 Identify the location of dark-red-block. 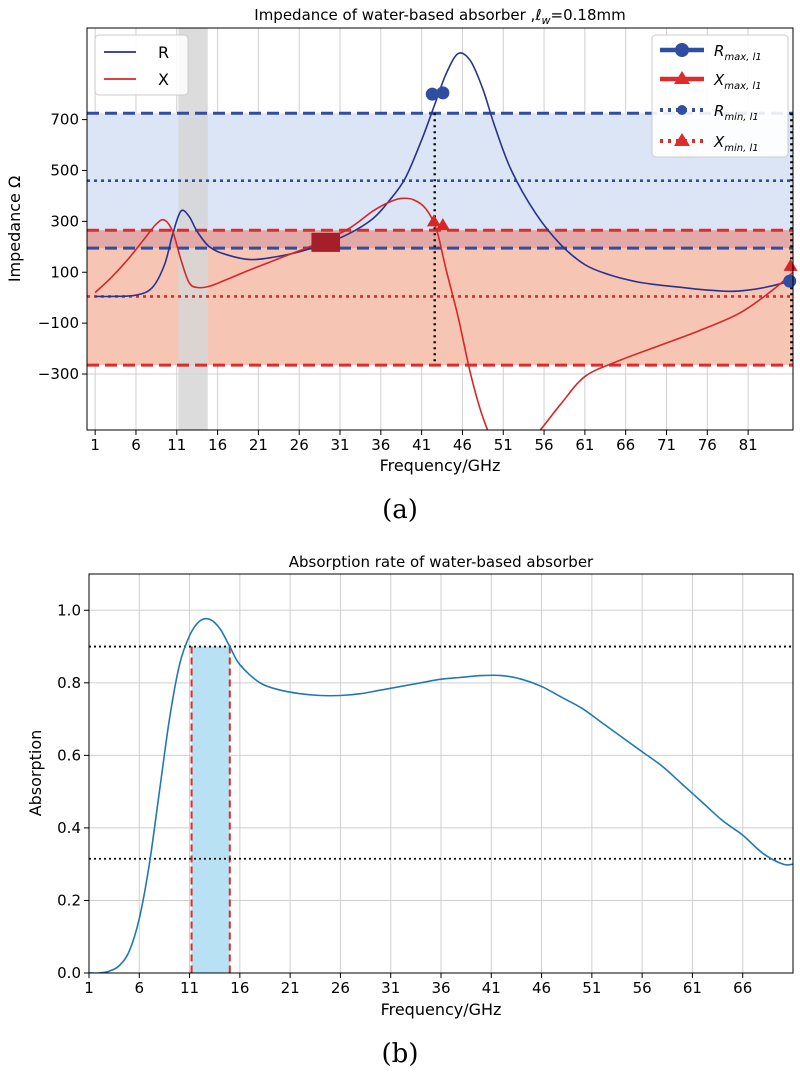
(326, 242).